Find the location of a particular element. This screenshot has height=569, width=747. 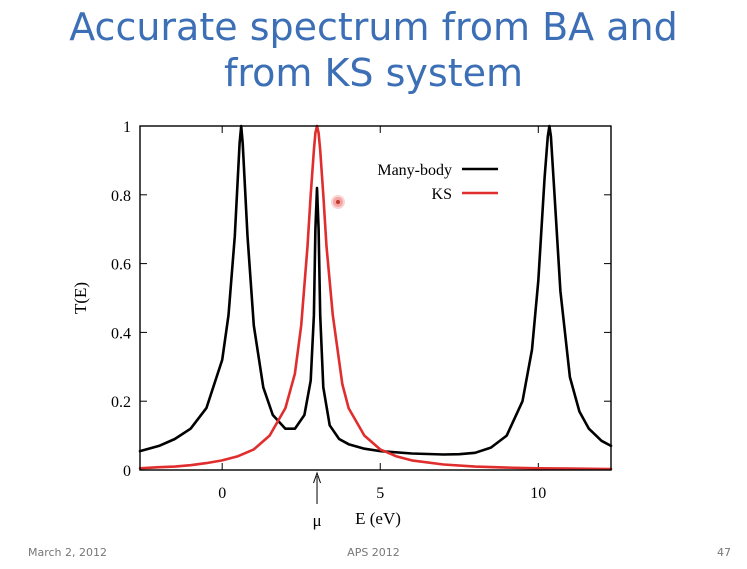

y-axis-label: T(E) is located at coordinates (80, 298).